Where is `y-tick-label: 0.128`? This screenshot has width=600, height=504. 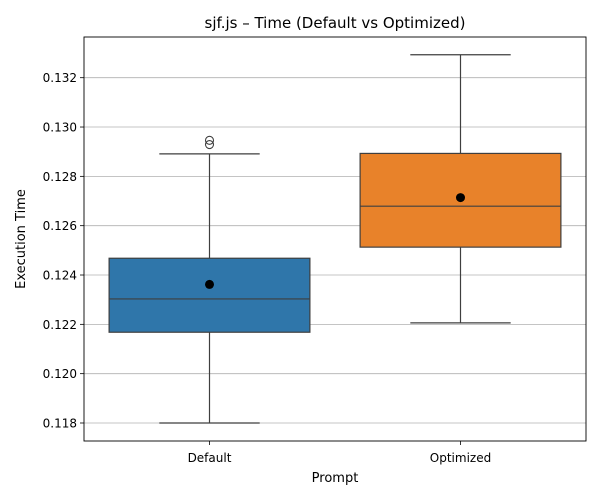 y-tick-label: 0.128 is located at coordinates (60, 177).